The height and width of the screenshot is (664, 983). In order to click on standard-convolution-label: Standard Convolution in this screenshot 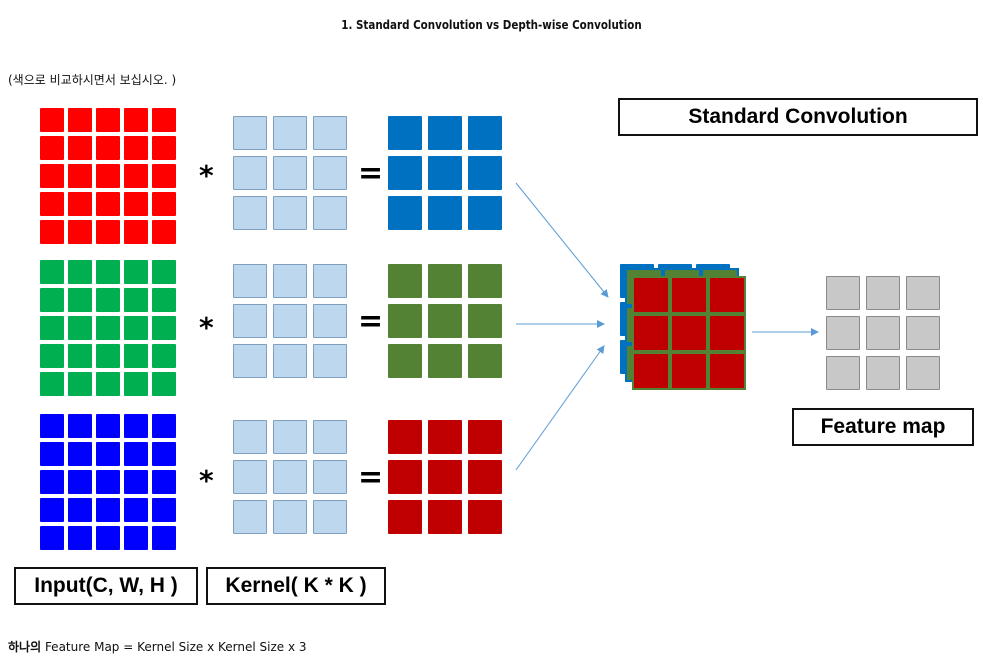, I will do `click(798, 117)`.